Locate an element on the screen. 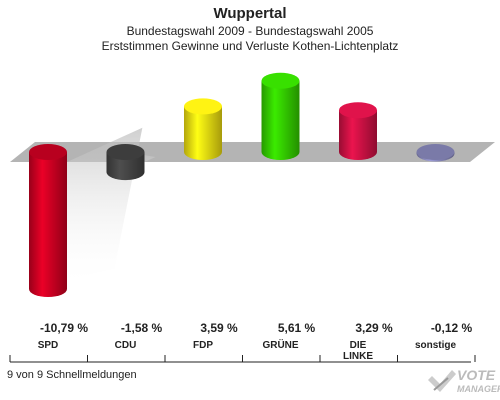 The image size is (500, 400). category-label: CDU is located at coordinates (126, 345).